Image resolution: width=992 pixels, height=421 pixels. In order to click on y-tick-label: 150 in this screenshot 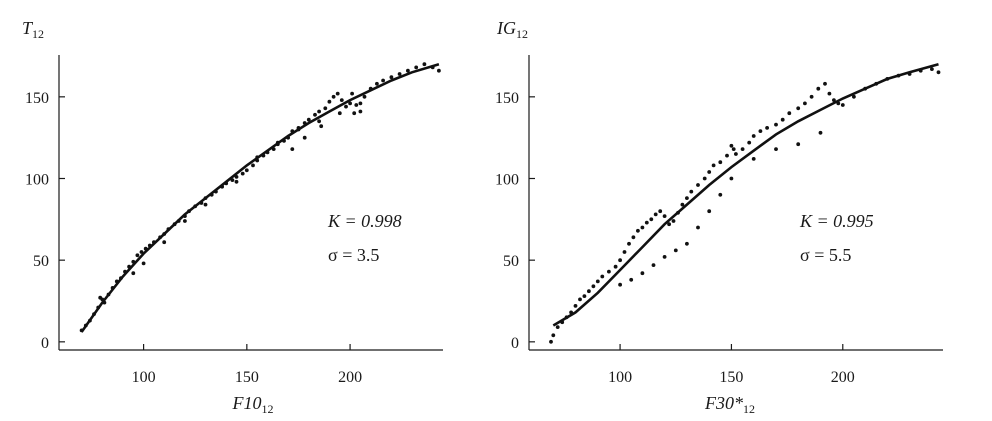, I will do `click(507, 98)`.